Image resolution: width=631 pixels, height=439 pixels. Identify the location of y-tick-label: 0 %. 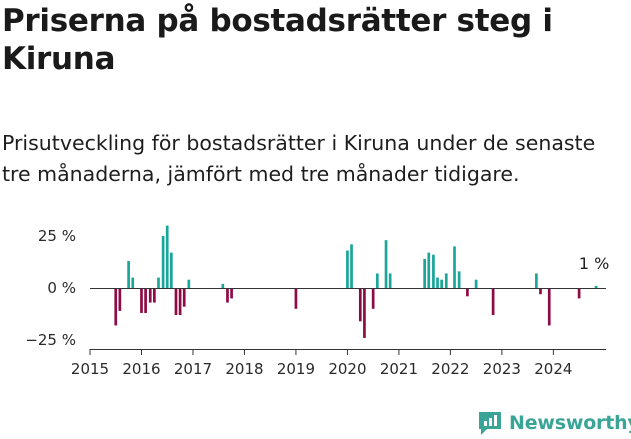
(61, 288).